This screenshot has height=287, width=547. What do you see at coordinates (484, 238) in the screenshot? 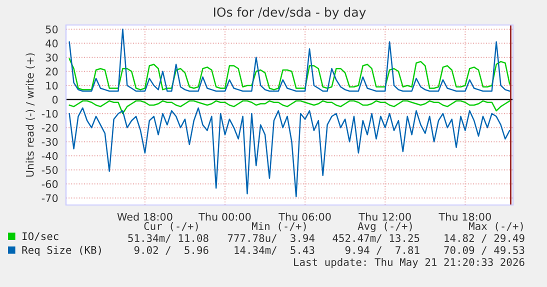
I see `text: 14.82 / 29.49` at bounding box center [484, 238].